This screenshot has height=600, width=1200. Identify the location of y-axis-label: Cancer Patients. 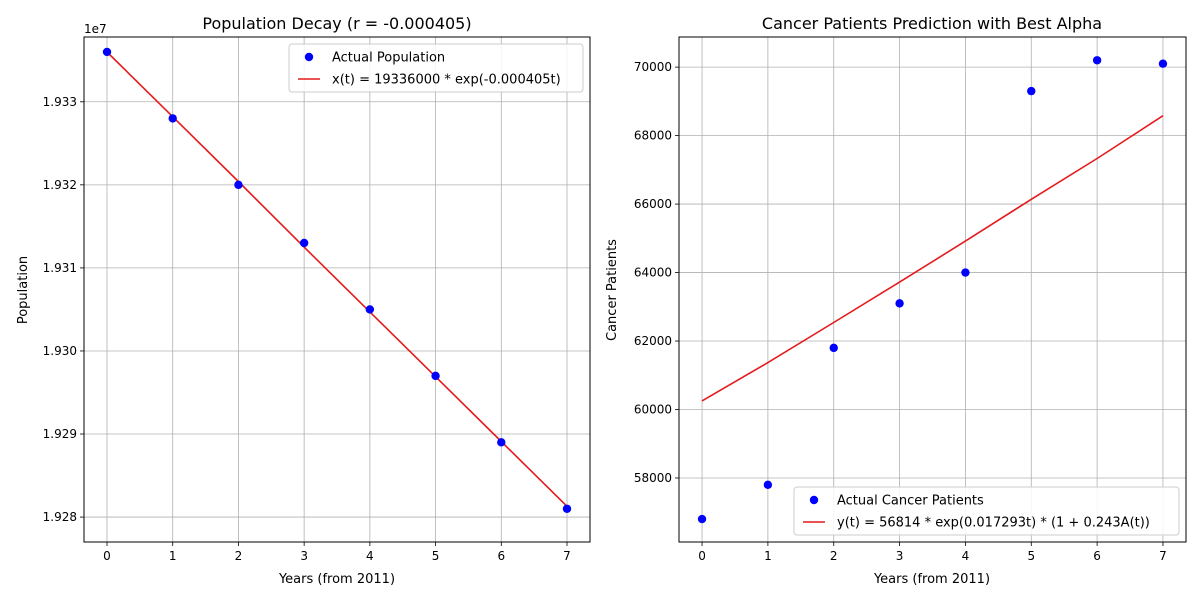
(612, 290).